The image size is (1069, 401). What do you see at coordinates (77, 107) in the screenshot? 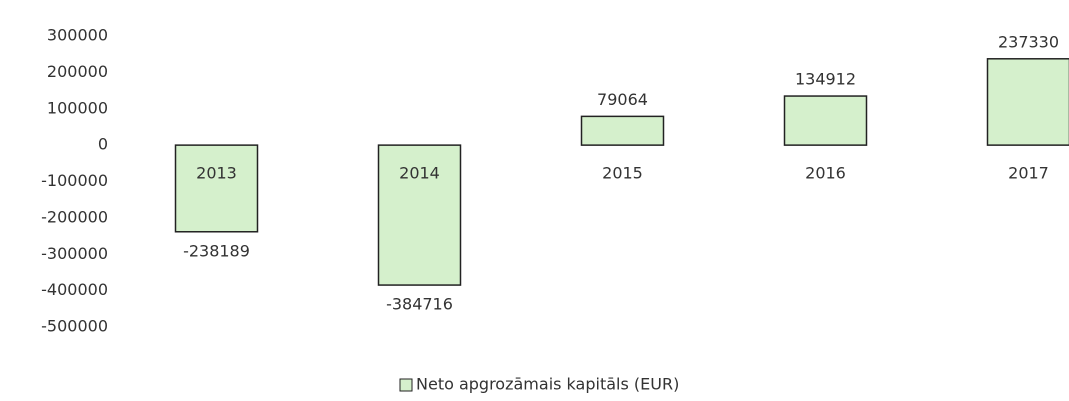
I see `y-tick-label: 100000` at bounding box center [77, 107].